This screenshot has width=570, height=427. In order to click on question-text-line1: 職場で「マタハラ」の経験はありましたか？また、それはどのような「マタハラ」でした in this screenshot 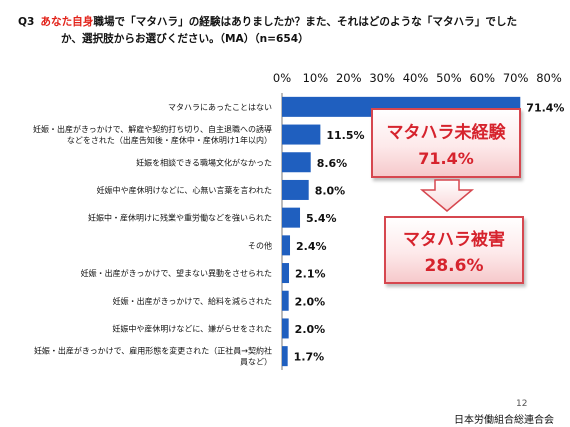, I will do `click(305, 22)`.